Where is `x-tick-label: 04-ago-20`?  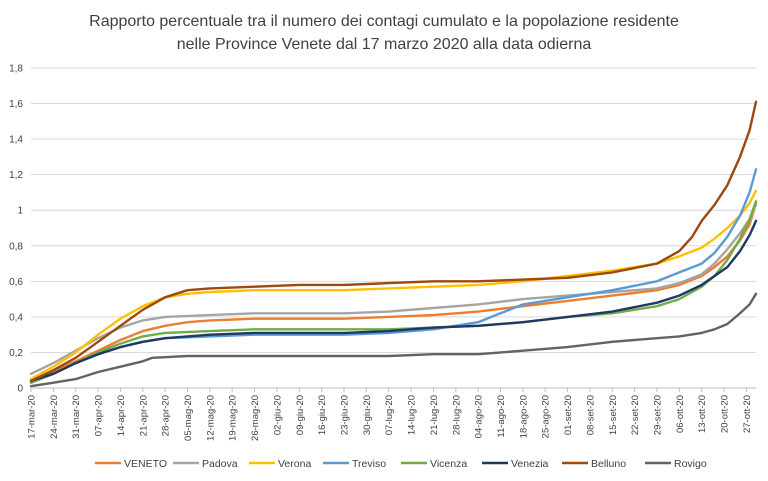 x-tick-label: 04-ago-20 is located at coordinates (479, 416).